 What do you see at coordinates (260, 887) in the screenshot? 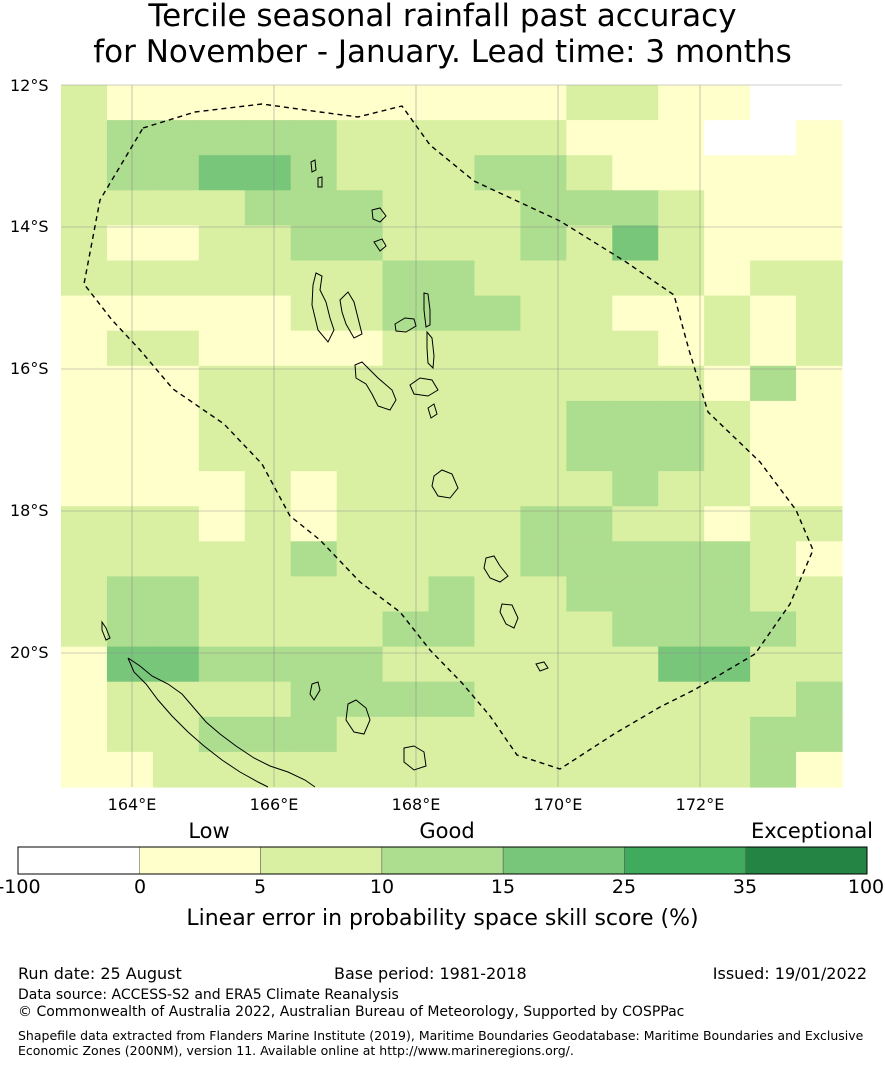
I see `colorbar-tick-5: 5` at bounding box center [260, 887].